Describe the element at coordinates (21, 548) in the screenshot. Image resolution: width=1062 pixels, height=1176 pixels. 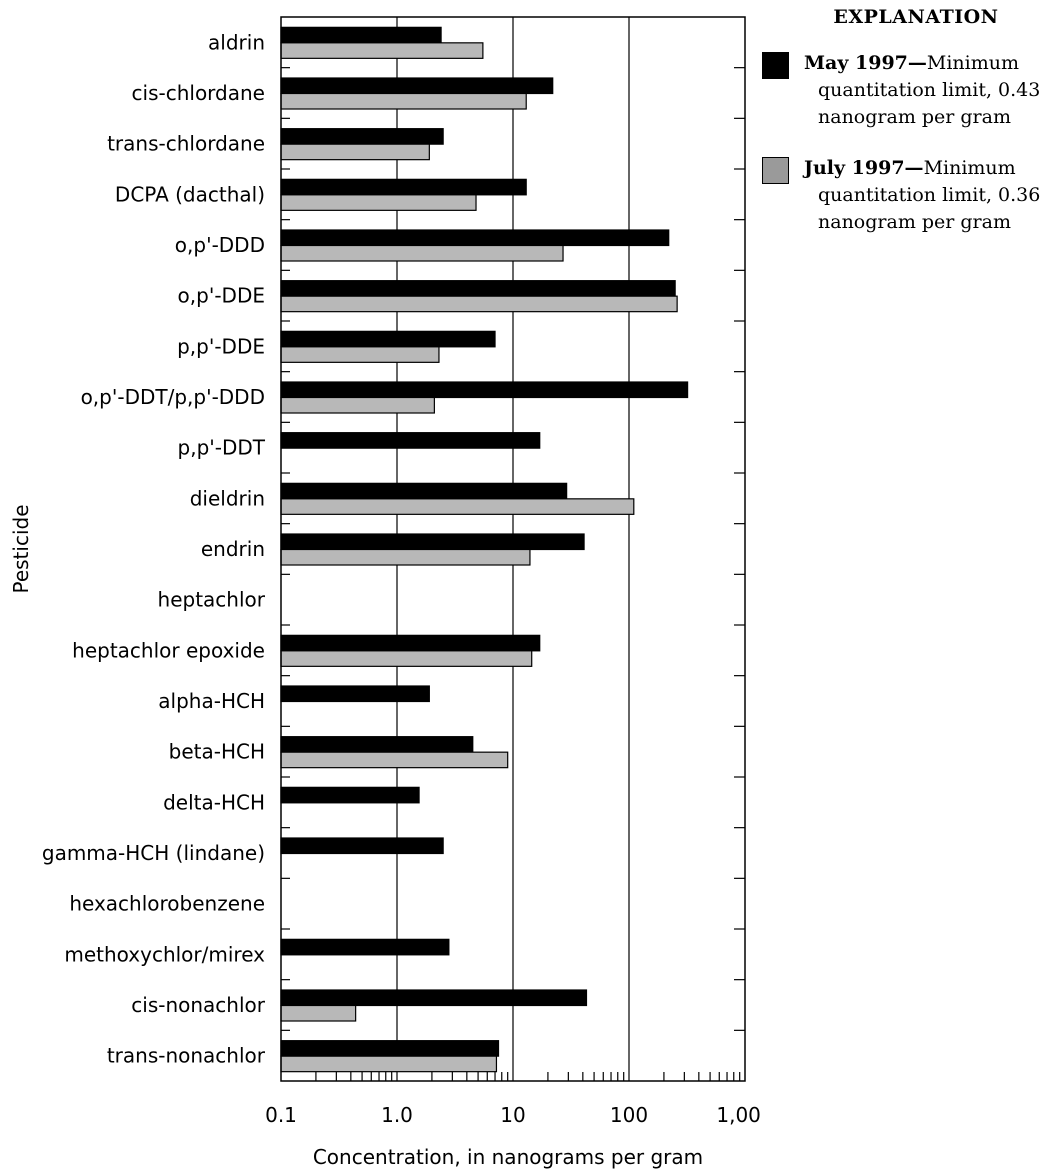
I see `y-axis-title: Pesticide` at that location.